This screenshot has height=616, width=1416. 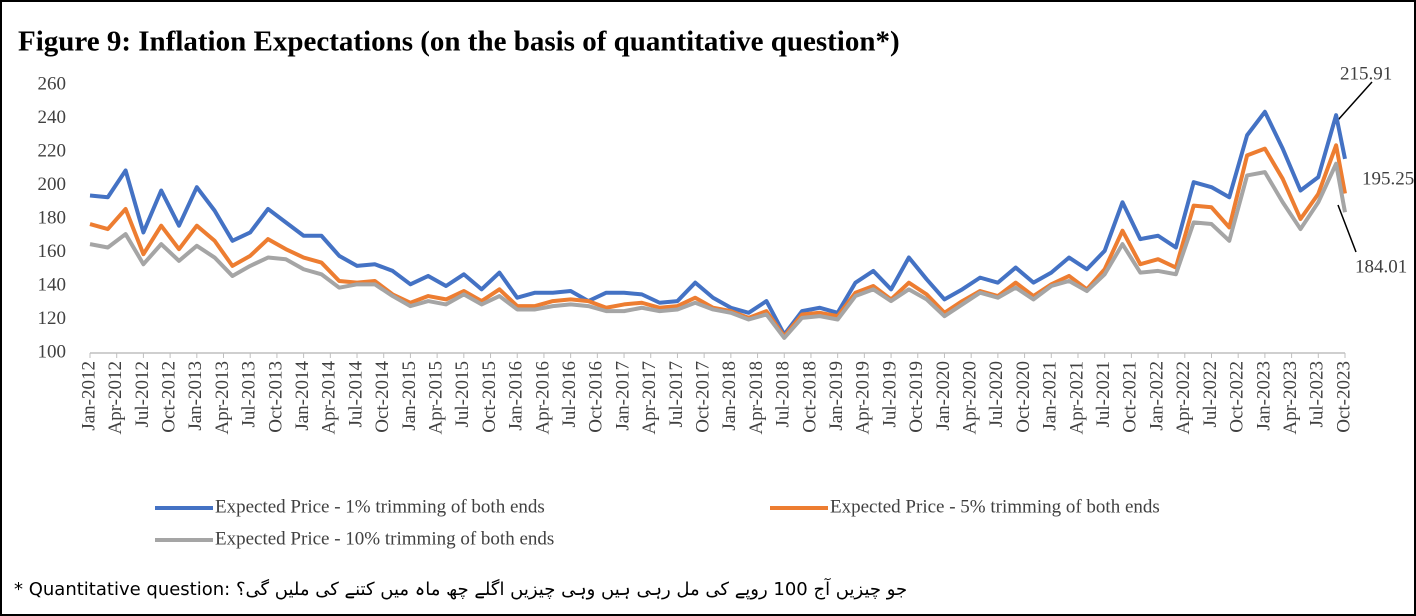 What do you see at coordinates (168, 397) in the screenshot?
I see `x-tick-label: Oct-2012` at bounding box center [168, 397].